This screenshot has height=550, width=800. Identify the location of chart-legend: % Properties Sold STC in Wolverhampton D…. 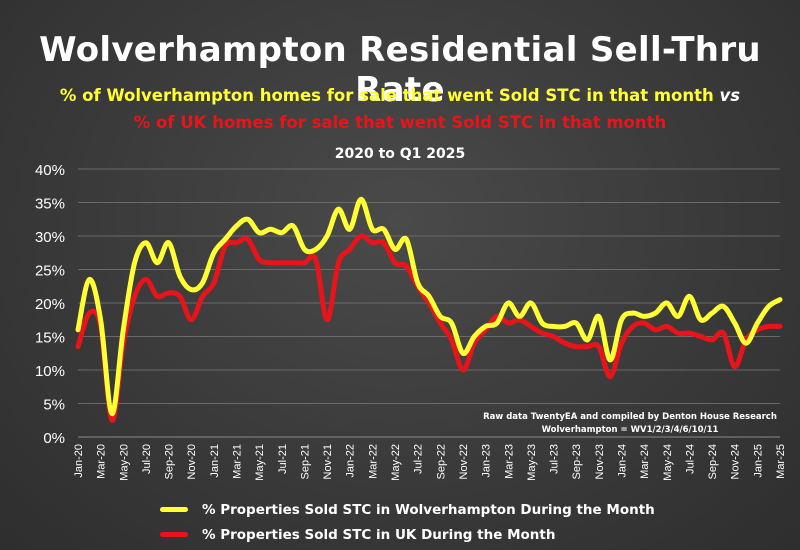
(407, 522).